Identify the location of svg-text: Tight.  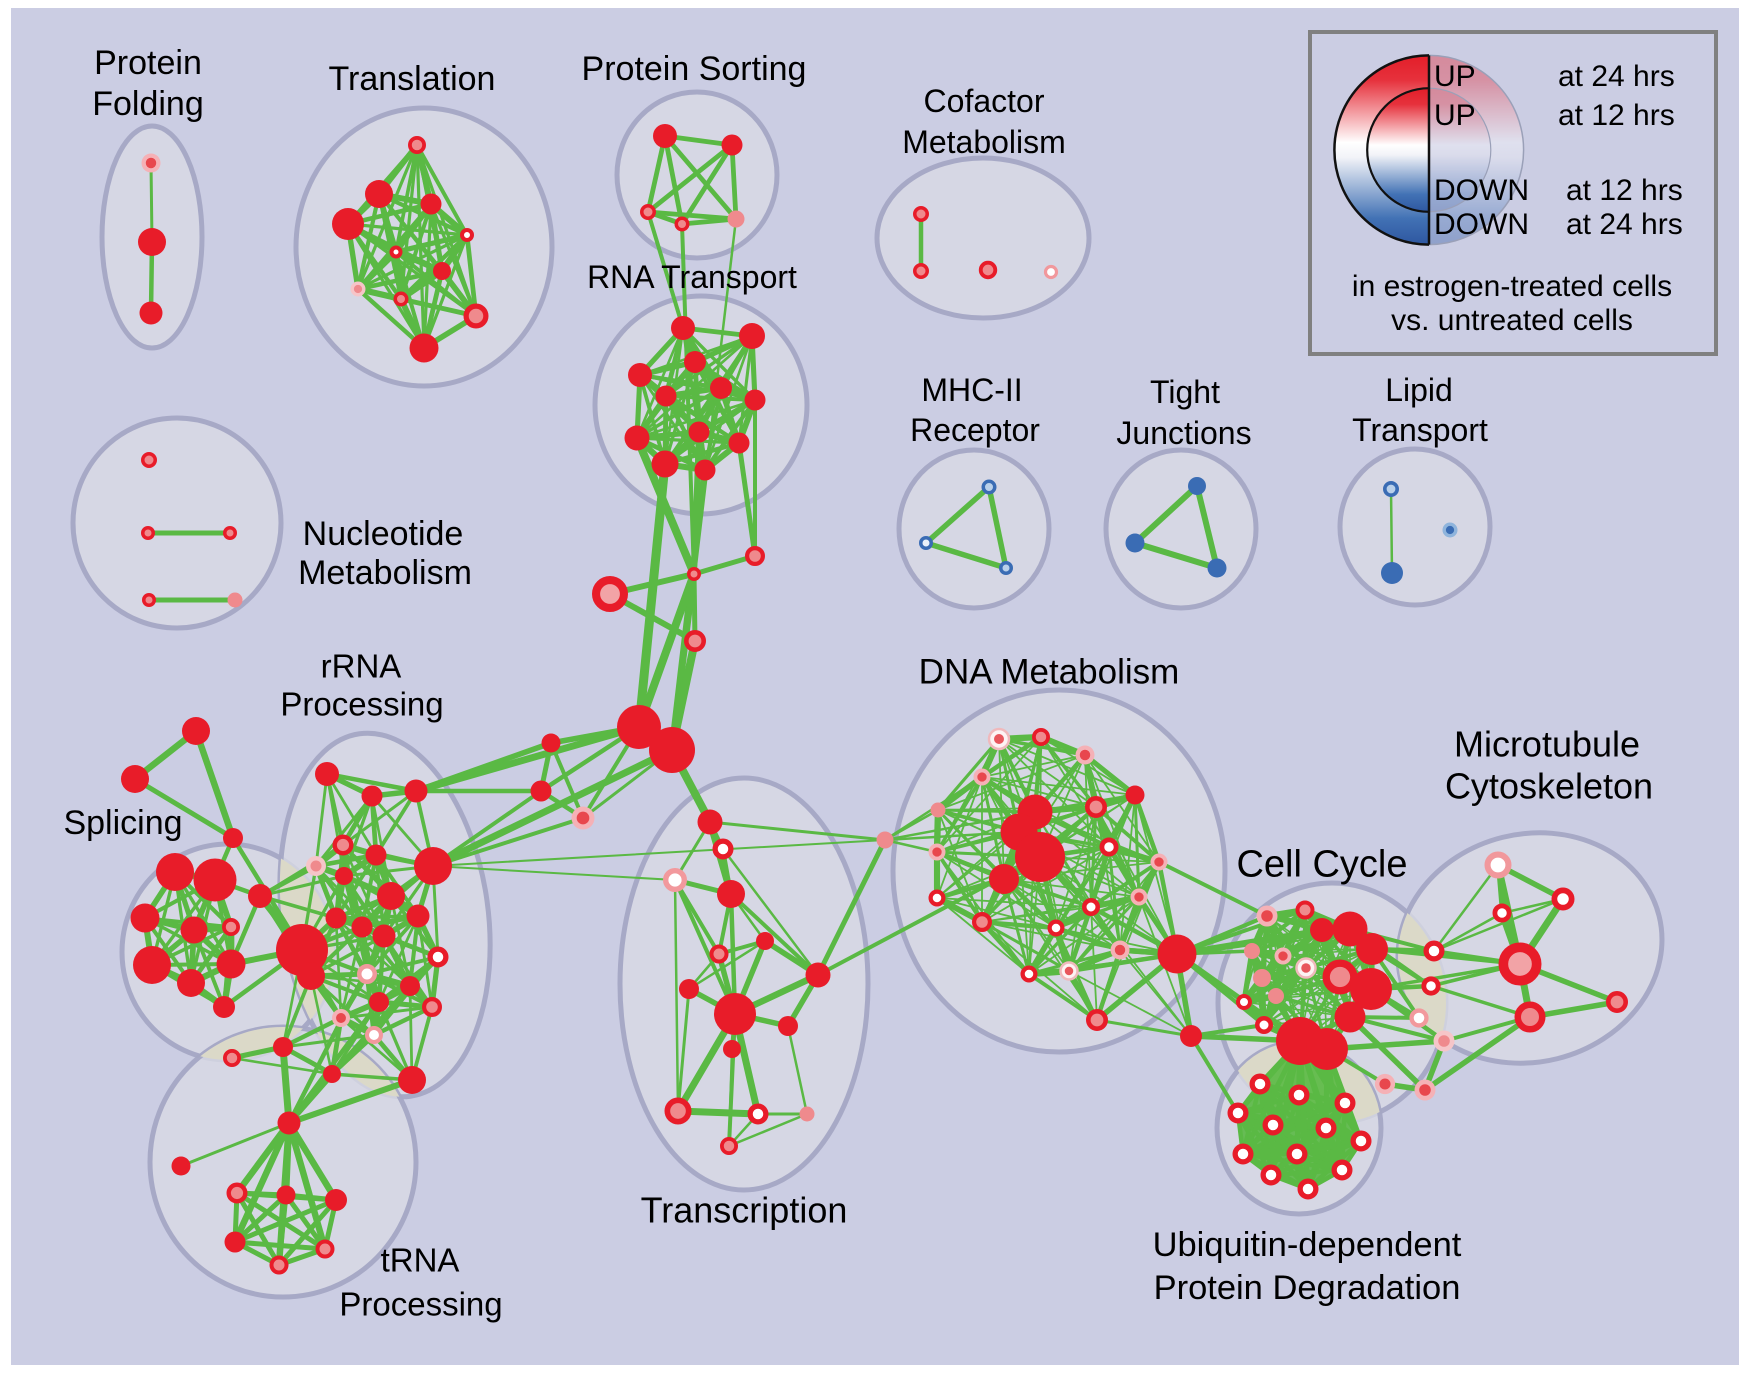
(1185, 392).